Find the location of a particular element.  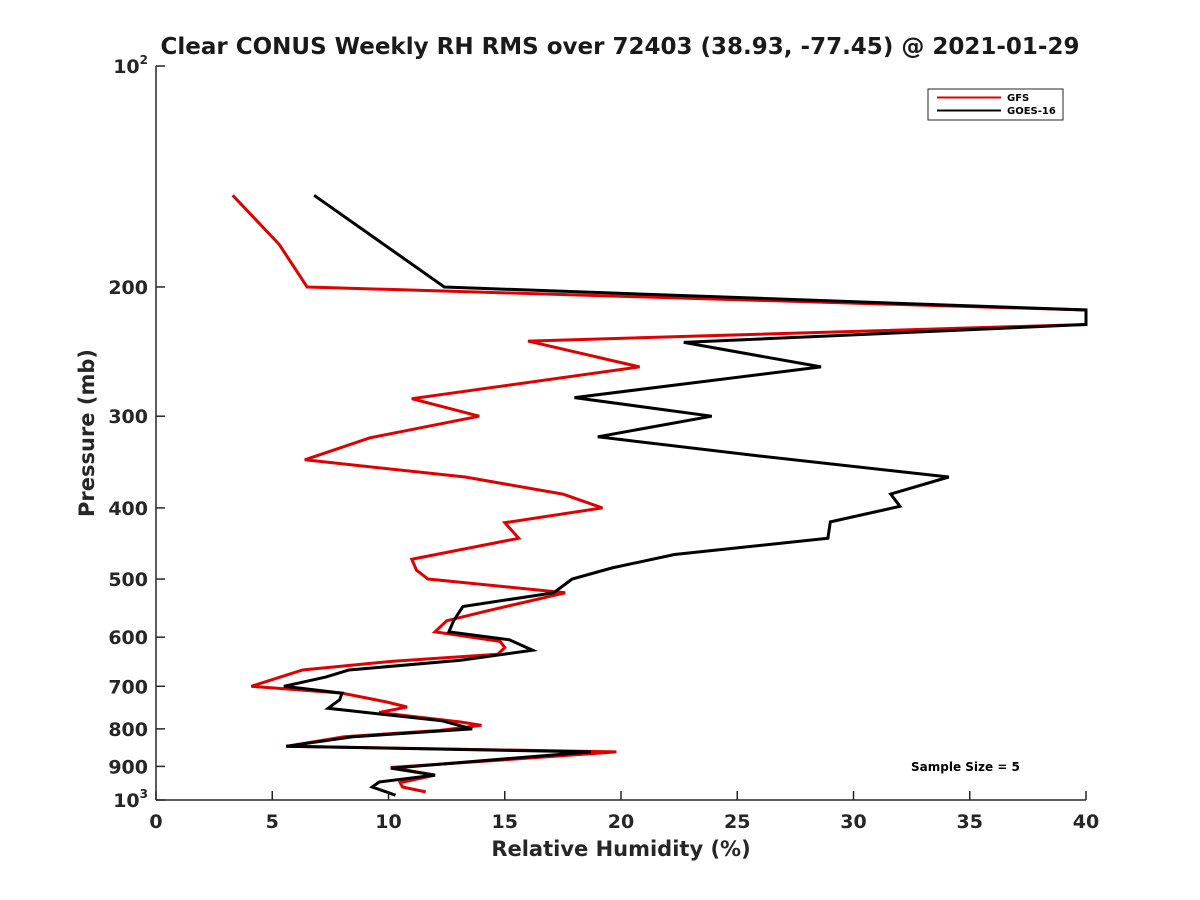

y-axis-ticks: 10² 200 300 400 500 600 700 800 900 10³ is located at coordinates (136, 432).